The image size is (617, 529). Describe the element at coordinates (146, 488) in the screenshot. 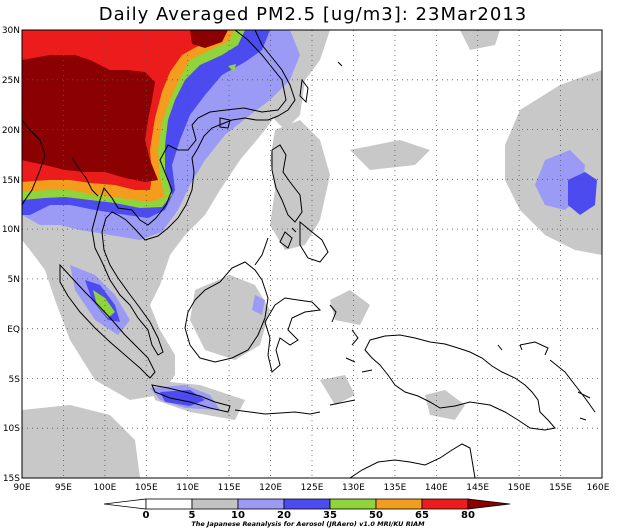

I see `lon-label-105e: 105E` at that location.